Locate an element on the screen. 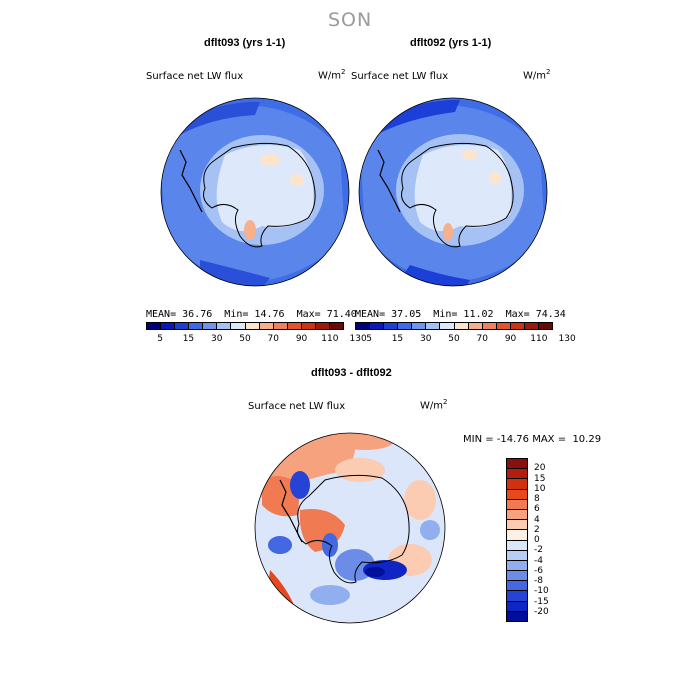  left-mean-label: MEAN= is located at coordinates (161, 314).